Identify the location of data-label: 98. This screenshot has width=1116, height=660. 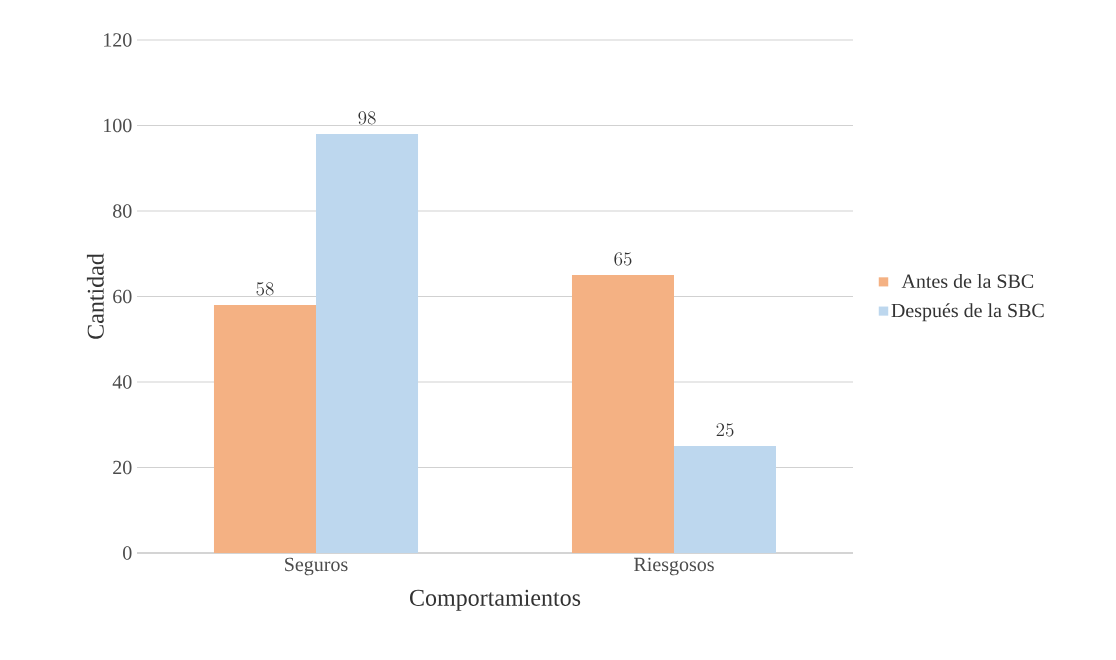
(367, 118).